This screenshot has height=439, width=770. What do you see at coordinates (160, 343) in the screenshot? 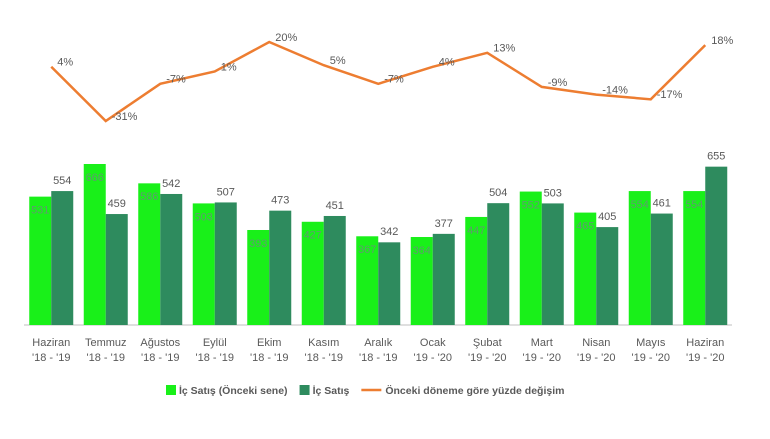
I see `x-tick-label: Ağustos` at bounding box center [160, 343].